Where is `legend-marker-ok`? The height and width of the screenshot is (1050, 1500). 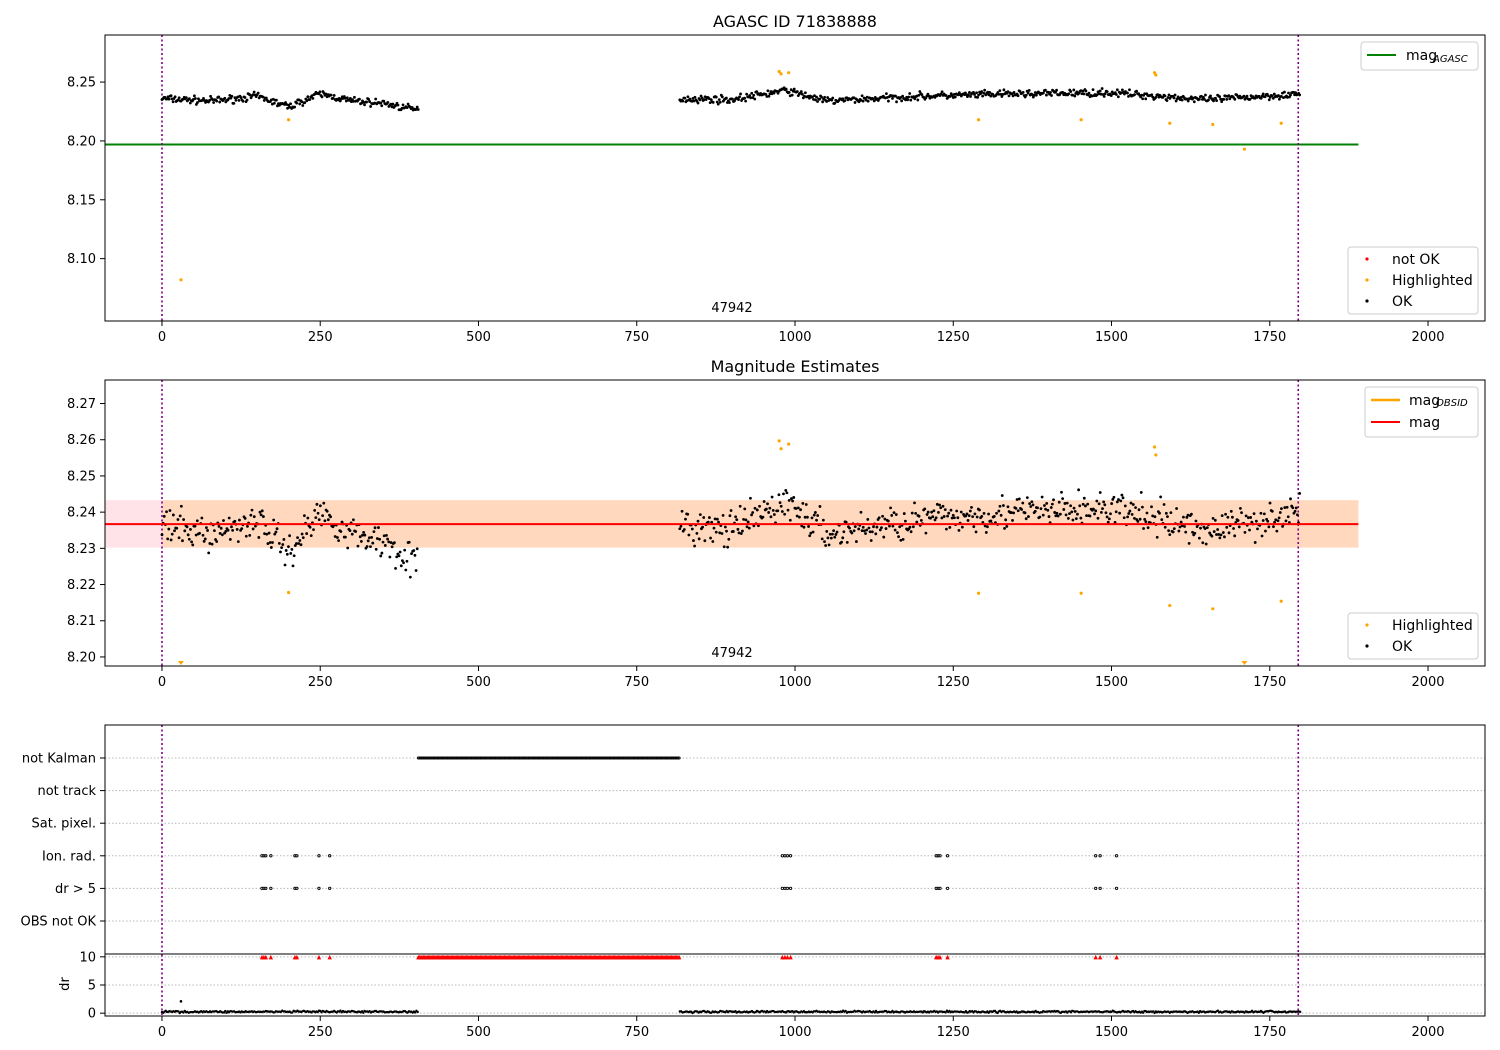
legend-marker-ok is located at coordinates (1367, 646).